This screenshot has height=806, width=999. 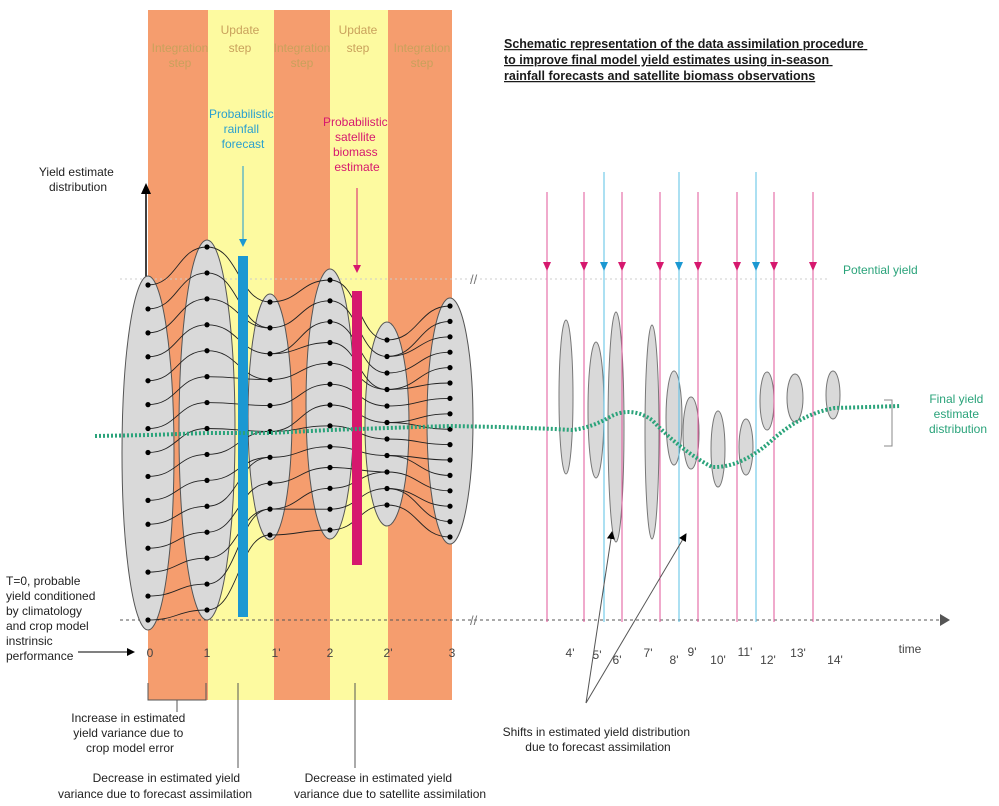 I want to click on distribution-8p, so click(x=674, y=418).